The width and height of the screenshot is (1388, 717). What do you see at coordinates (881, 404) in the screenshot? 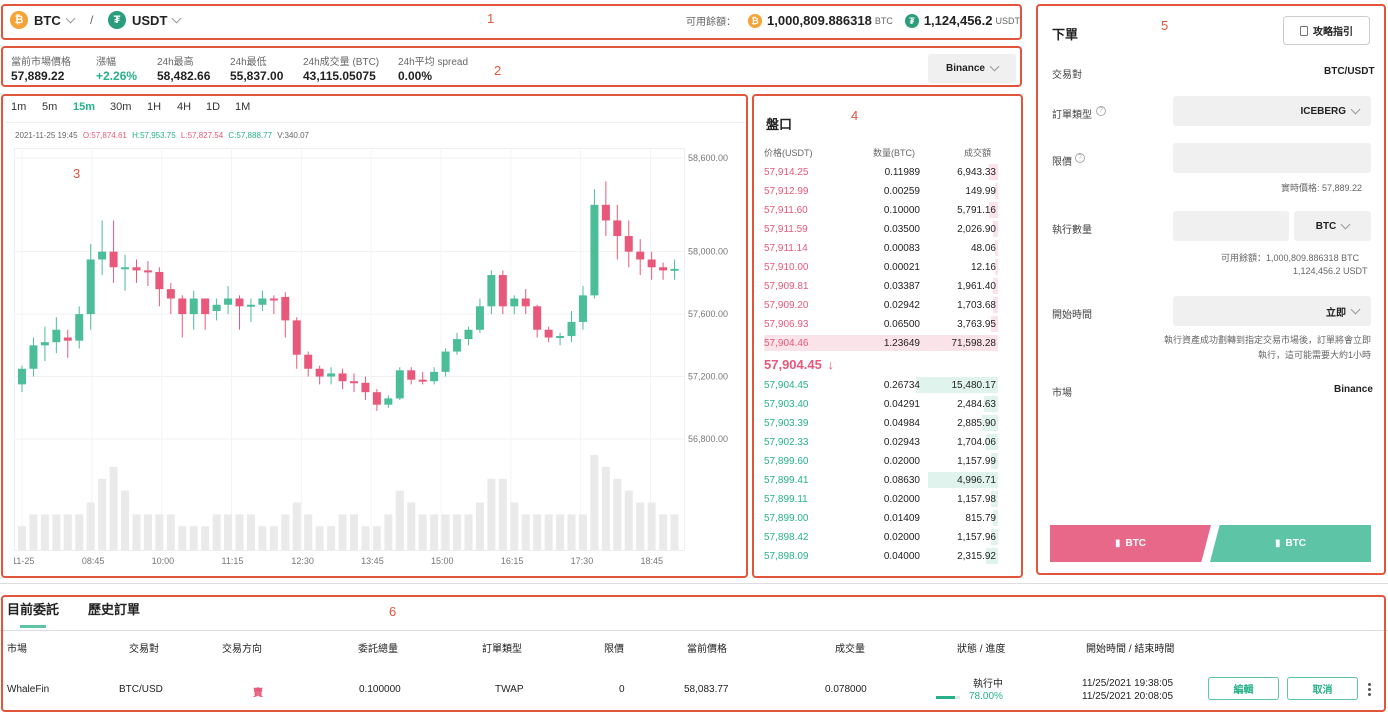
I see `orderbook-bid-row: 57,903.40 0.04291 2,484.63` at bounding box center [881, 404].